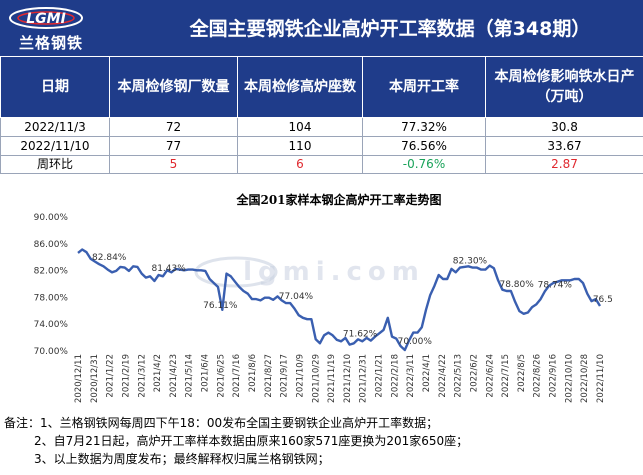  I want to click on lgmi-logo-icon: LGMI, so click(46, 18).